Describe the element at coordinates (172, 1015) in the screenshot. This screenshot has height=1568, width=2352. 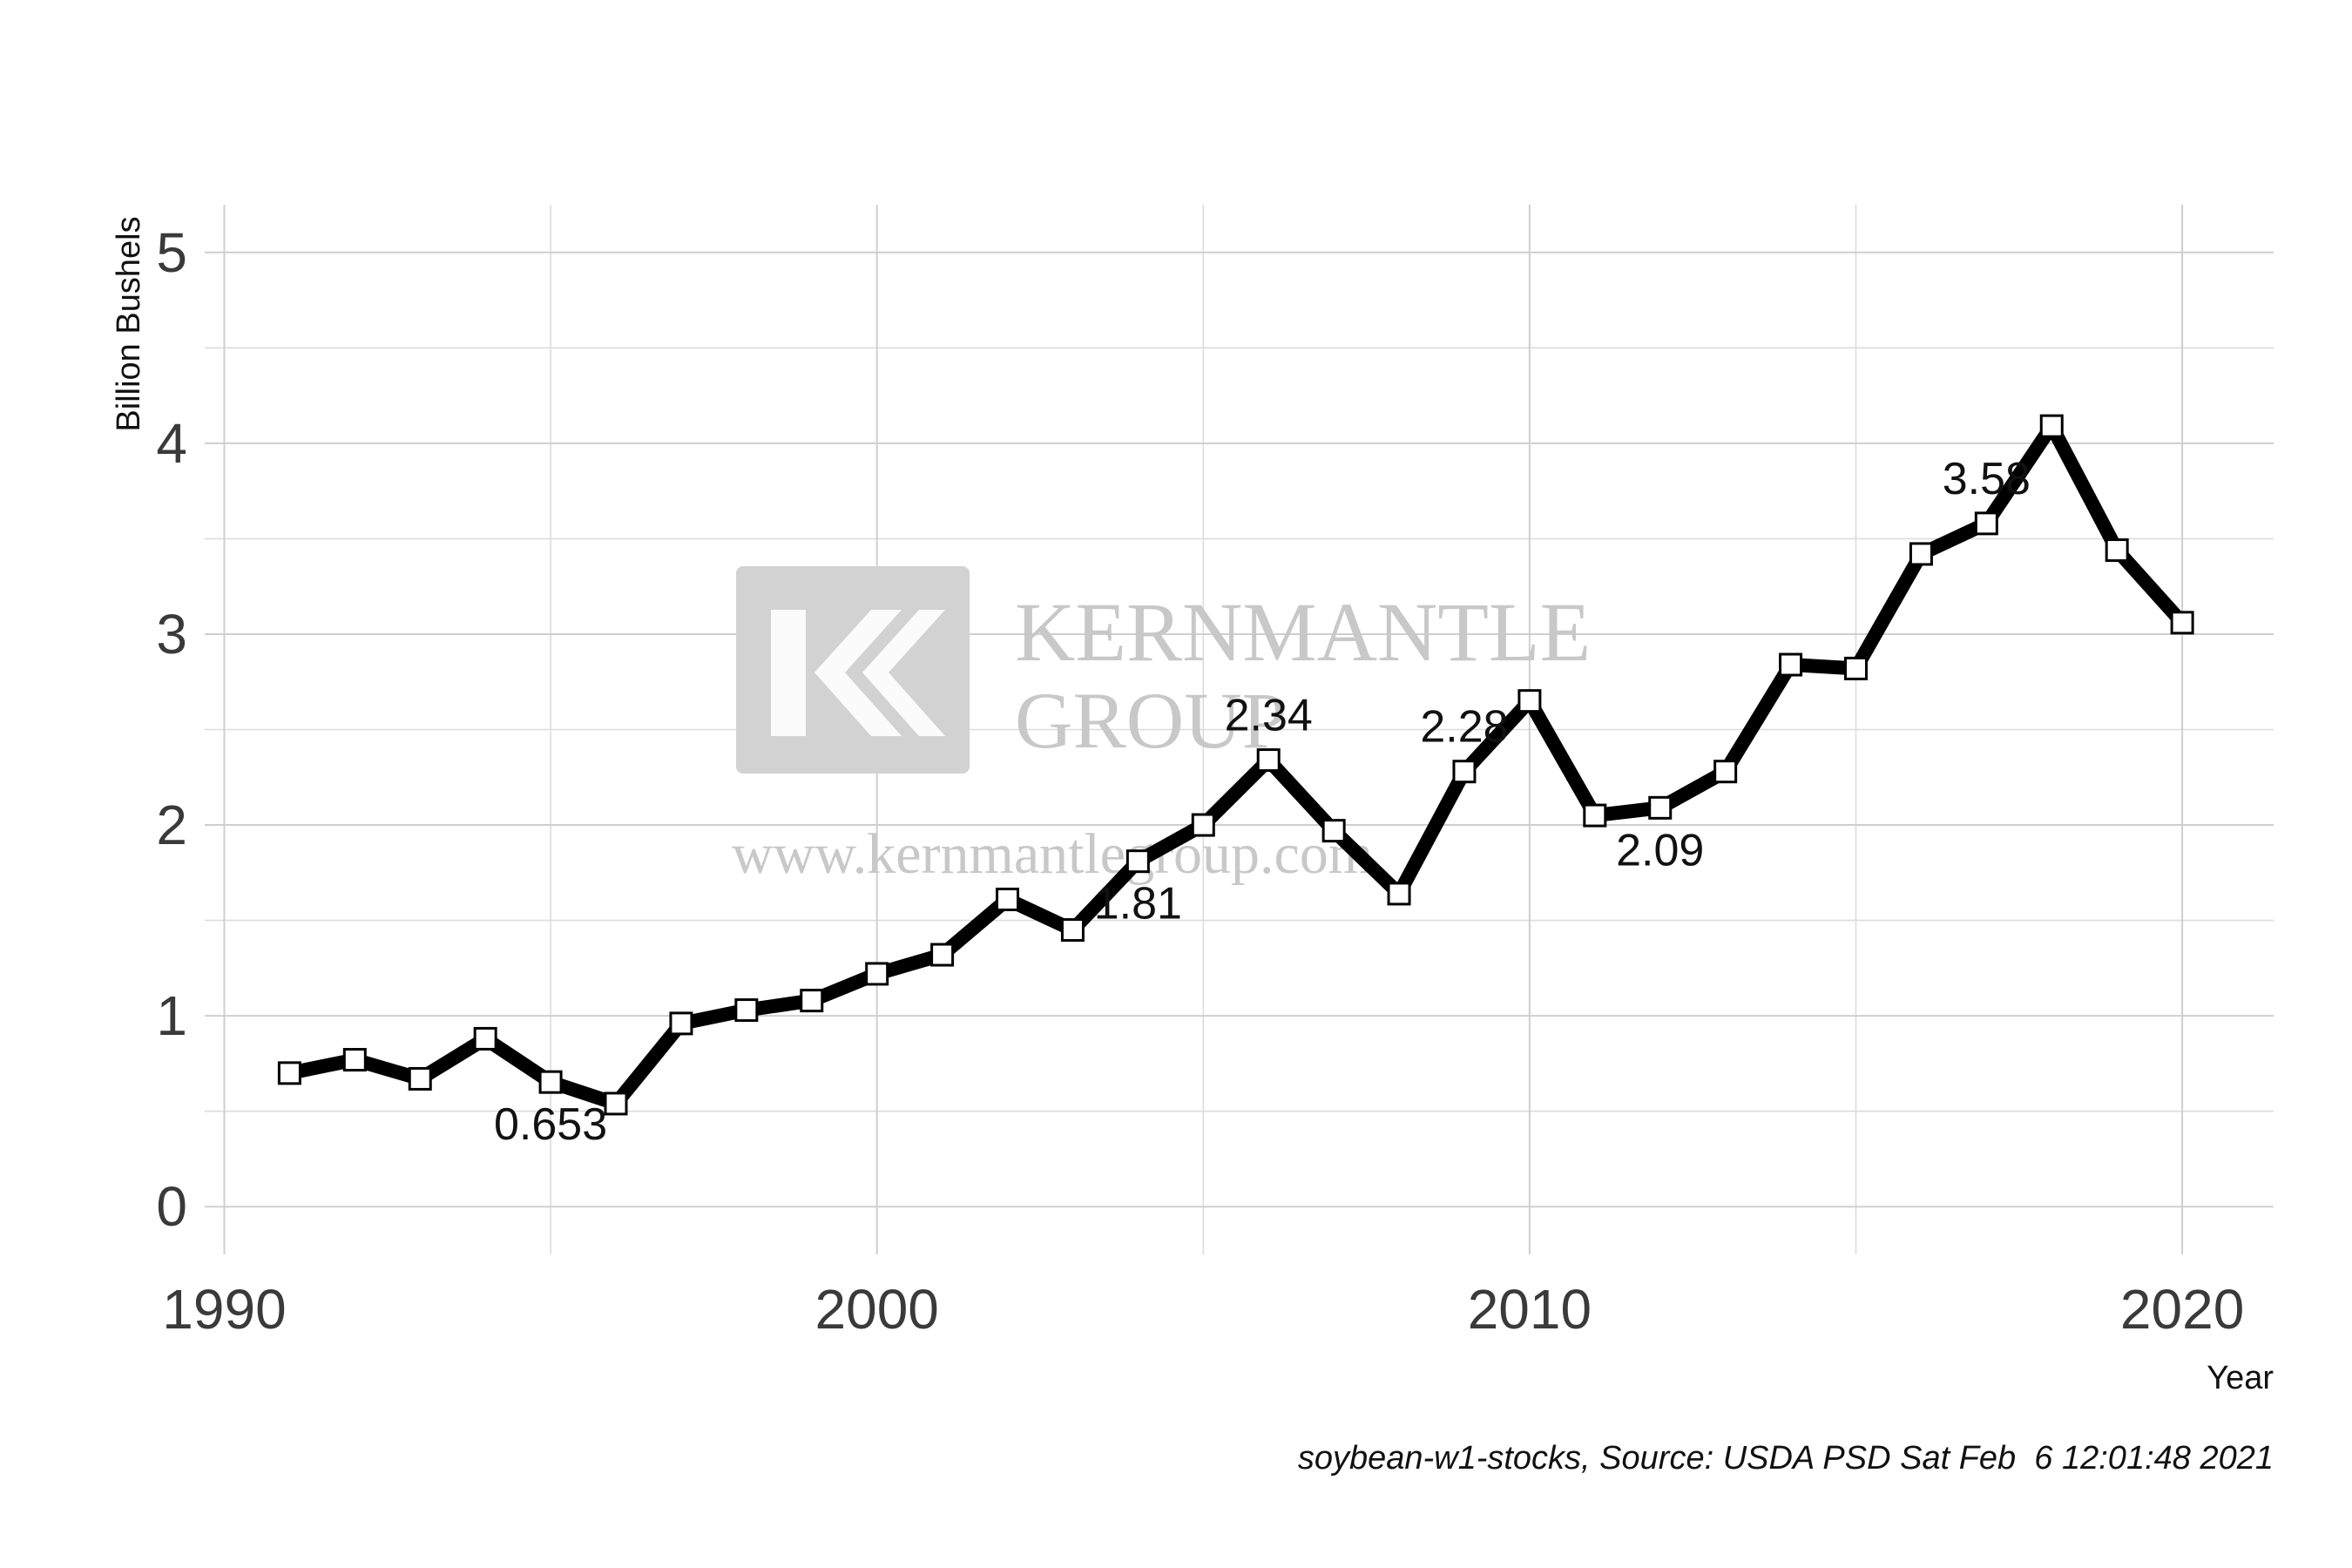
I see `y-tick-label: 1` at that location.